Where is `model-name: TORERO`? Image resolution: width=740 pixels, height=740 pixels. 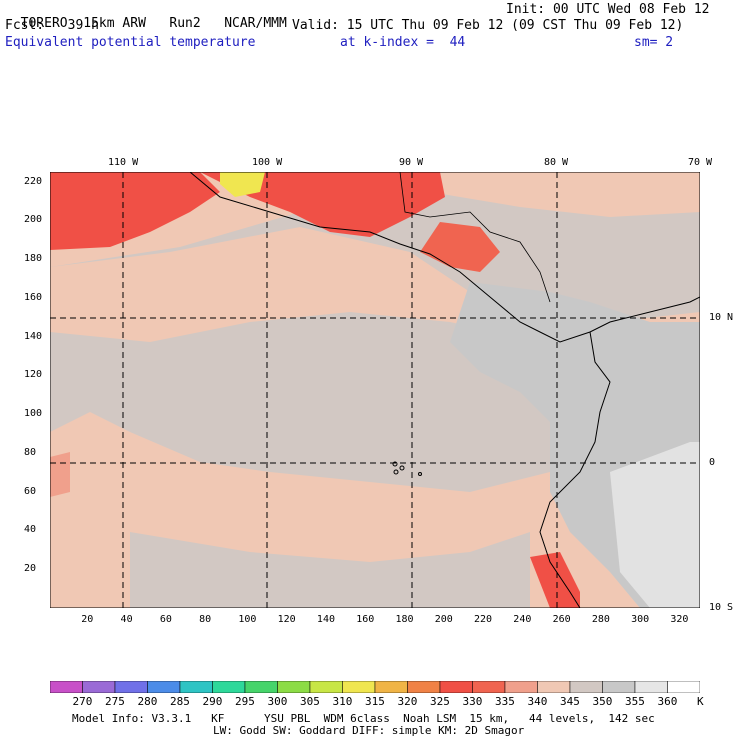
model-name: TORERO is located at coordinates (44, 23).